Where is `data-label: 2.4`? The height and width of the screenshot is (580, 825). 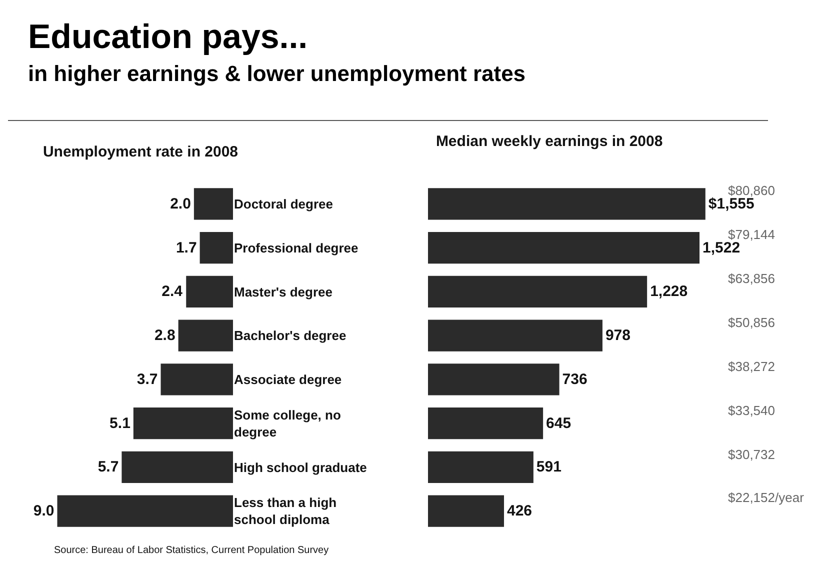 data-label: 2.4 is located at coordinates (173, 291).